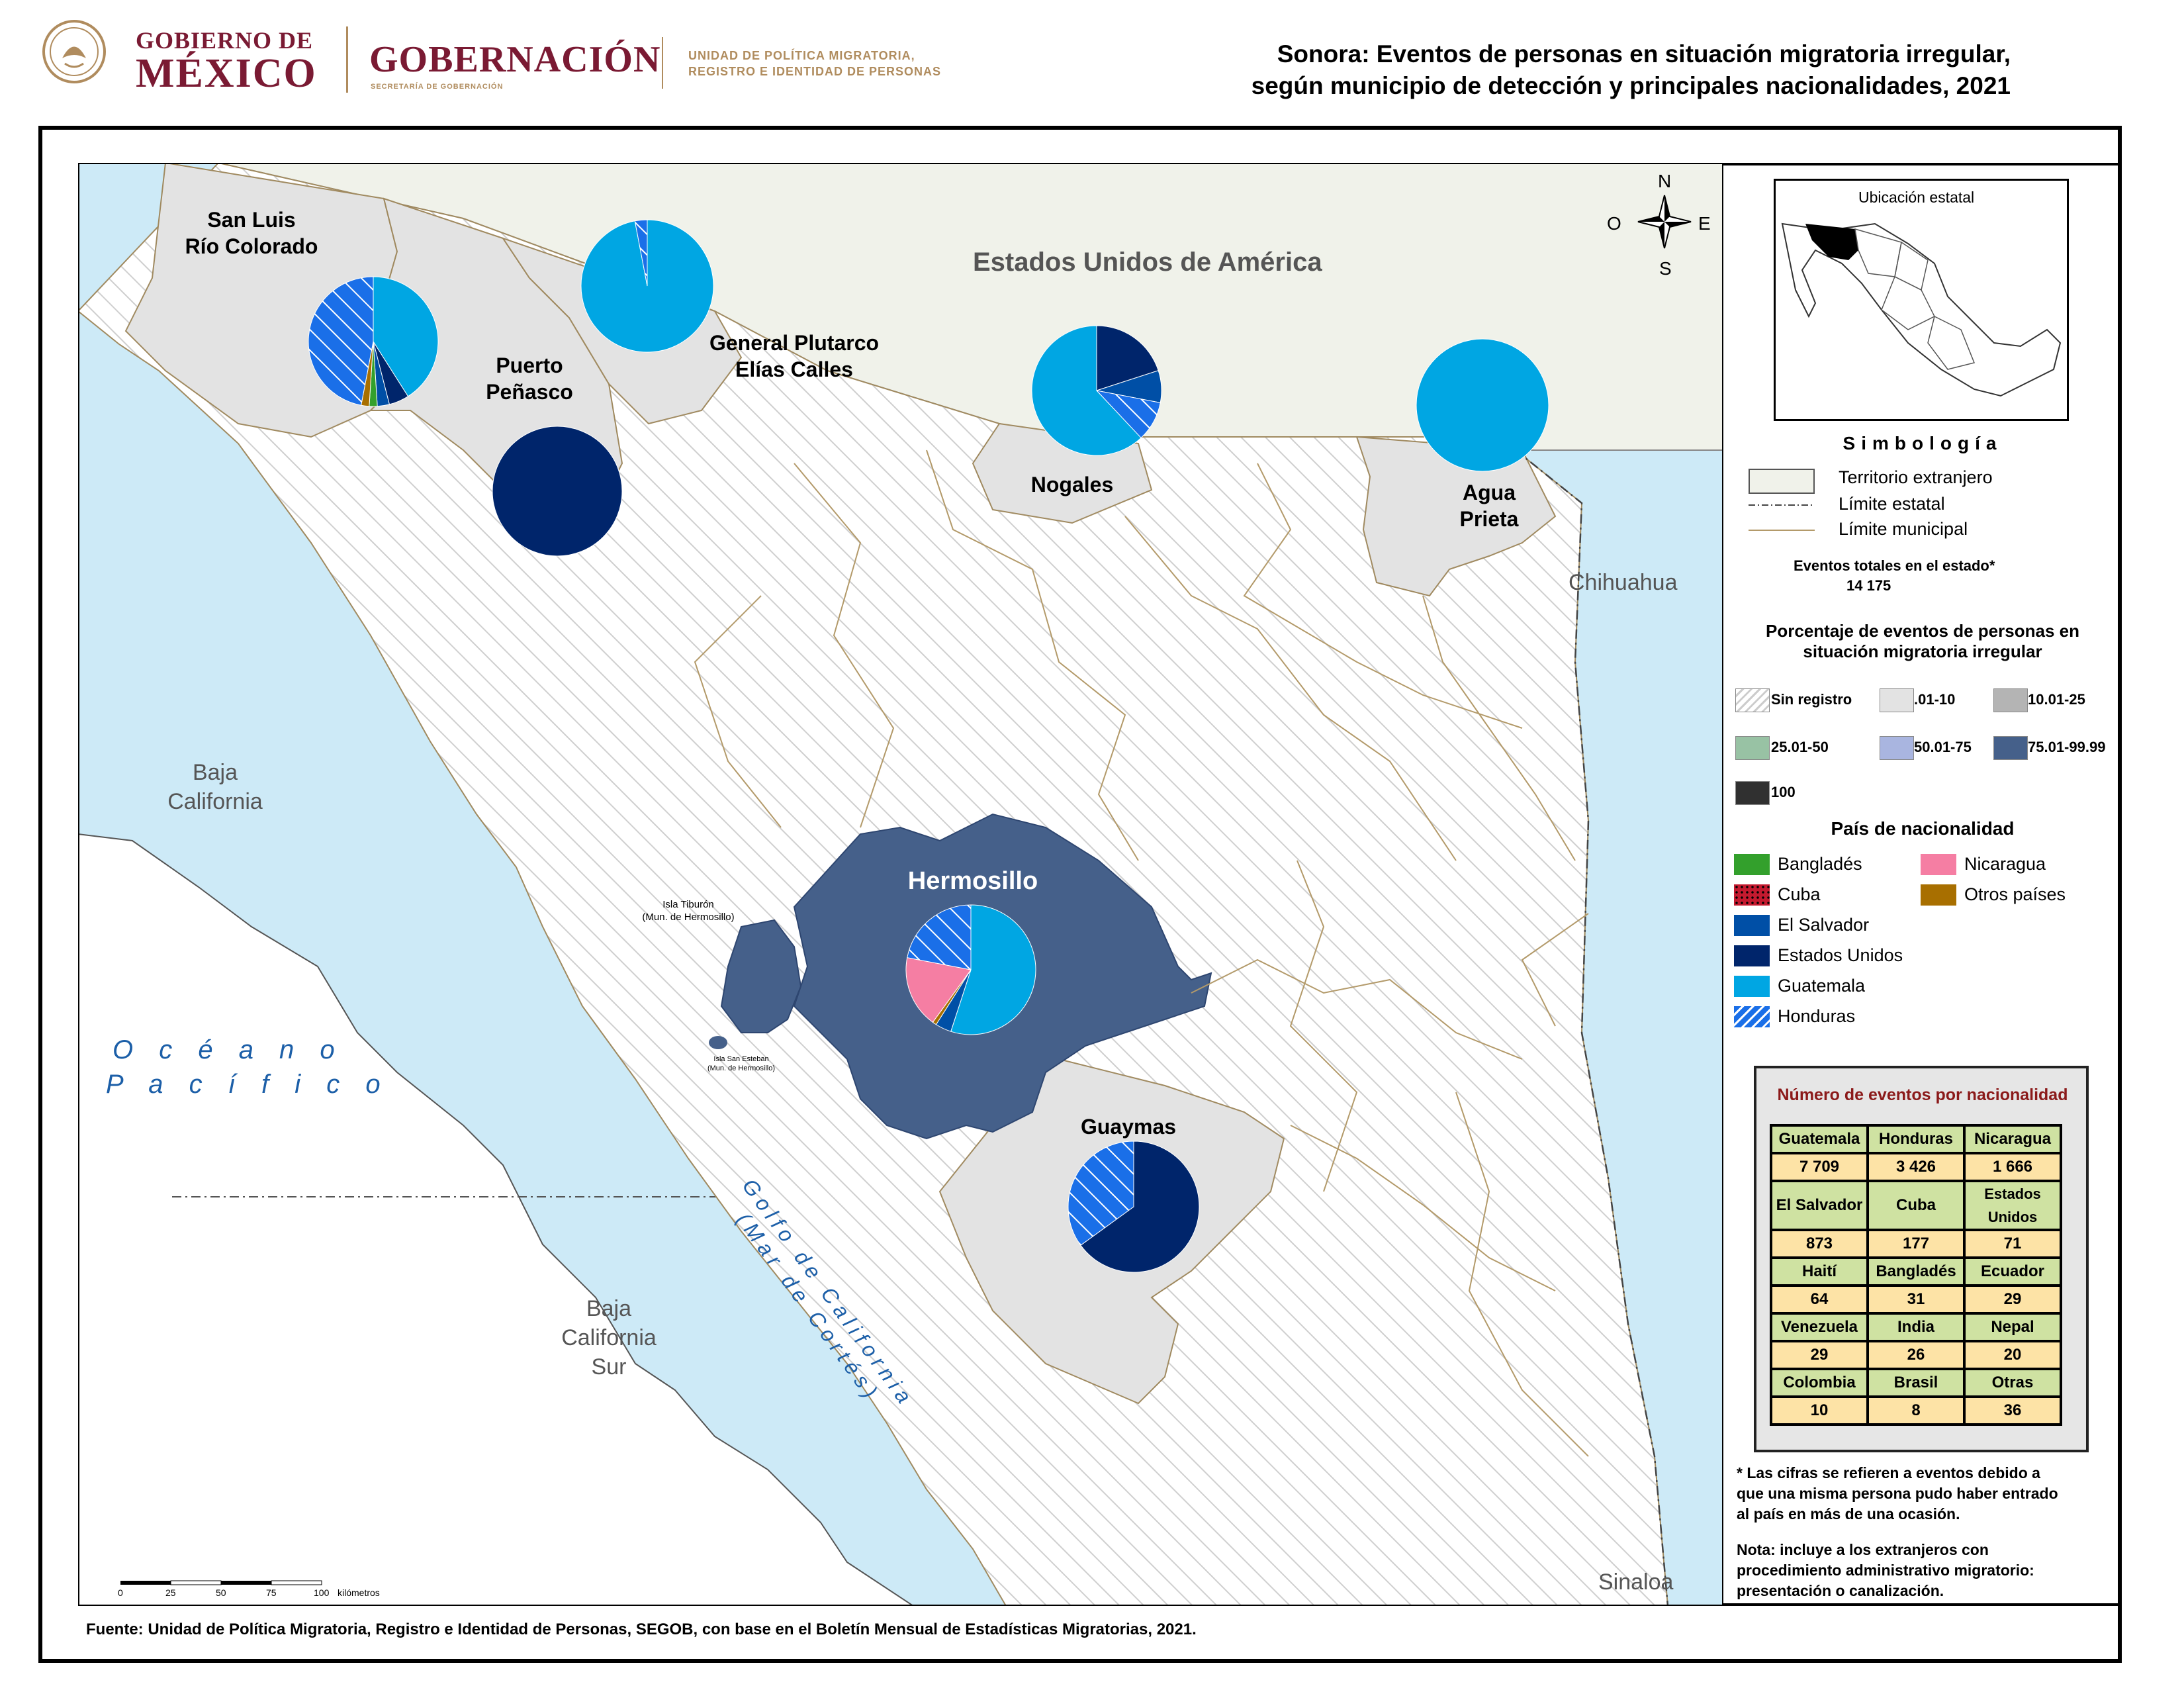  What do you see at coordinates (221, 1592) in the screenshot?
I see `scale-50: 50` at bounding box center [221, 1592].